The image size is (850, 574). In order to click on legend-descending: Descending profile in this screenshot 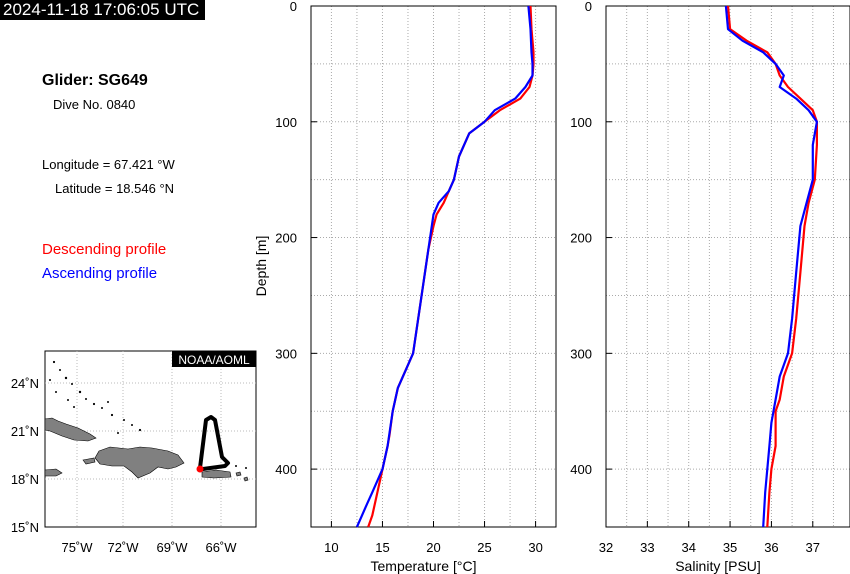, I will do `click(104, 249)`.